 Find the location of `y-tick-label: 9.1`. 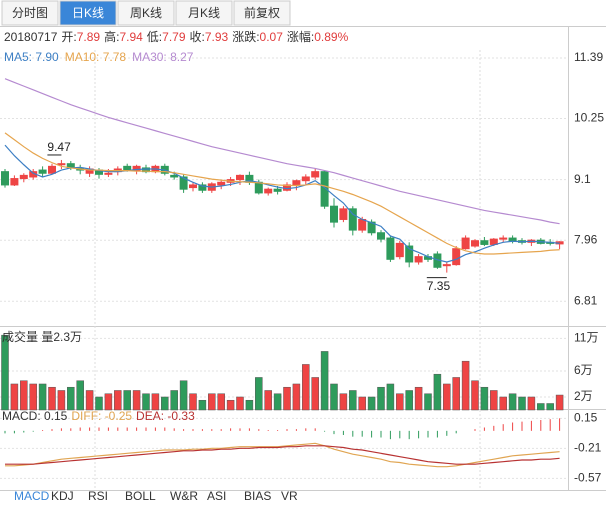

y-tick-label: 9.1 is located at coordinates (582, 179).